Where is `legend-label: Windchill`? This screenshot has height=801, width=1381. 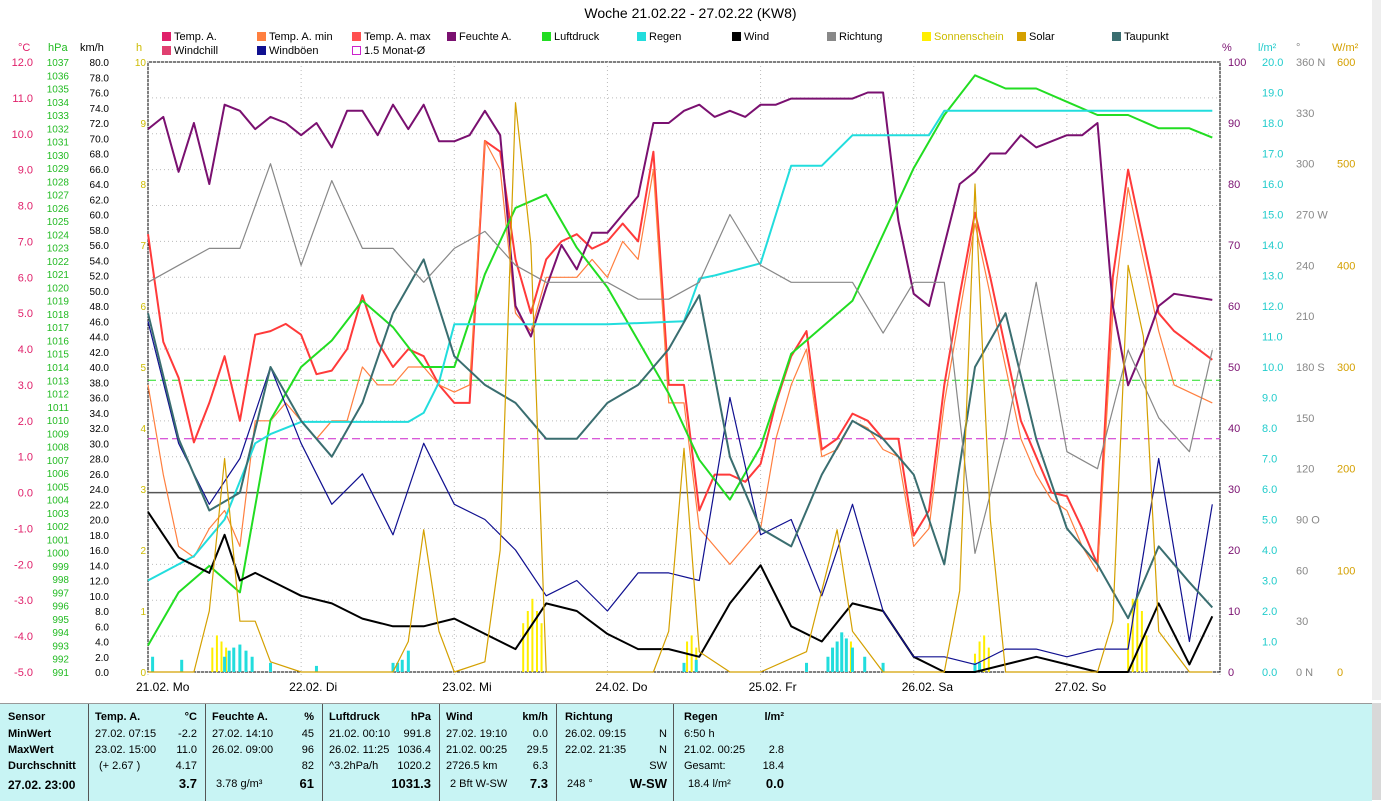 legend-label: Windchill is located at coordinates (196, 51).